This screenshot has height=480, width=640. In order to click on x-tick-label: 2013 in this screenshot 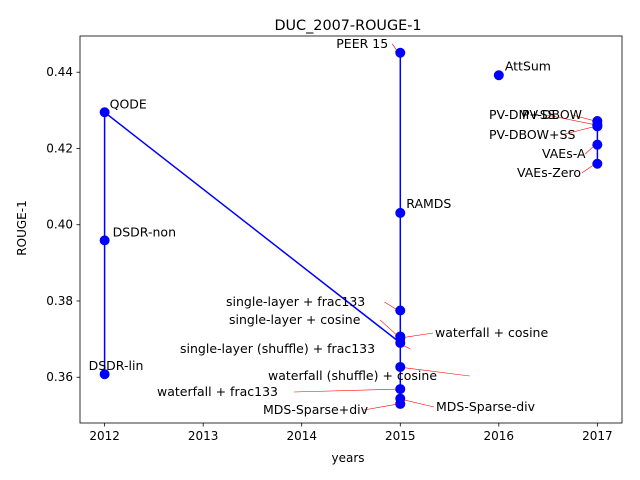, I will do `click(203, 436)`.